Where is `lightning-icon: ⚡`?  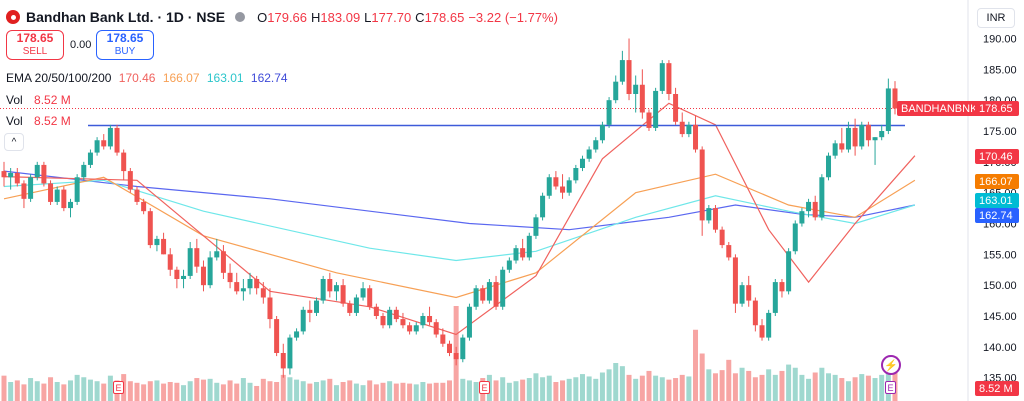
lightning-icon: ⚡ is located at coordinates (891, 365).